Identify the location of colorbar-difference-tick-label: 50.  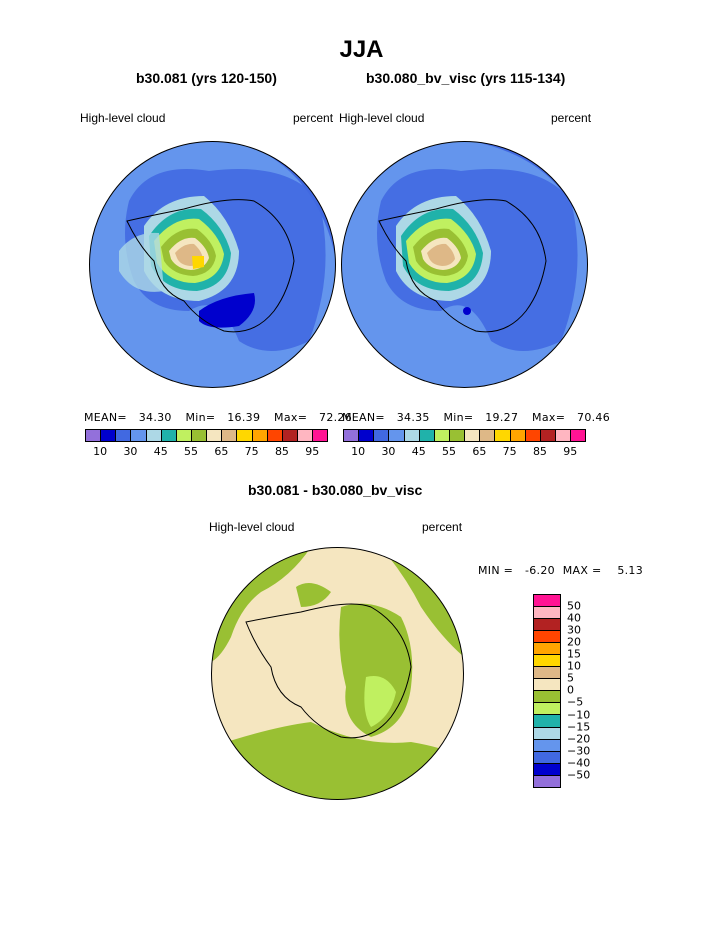
(574, 606).